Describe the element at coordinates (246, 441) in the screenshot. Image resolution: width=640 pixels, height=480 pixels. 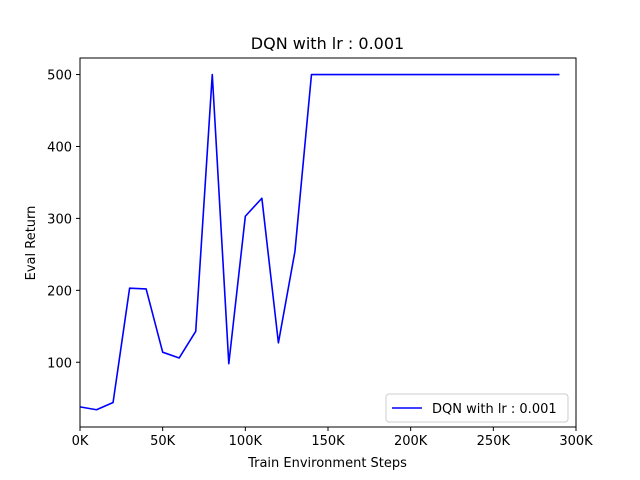
I see `x-tick-label-2: 100K` at that location.